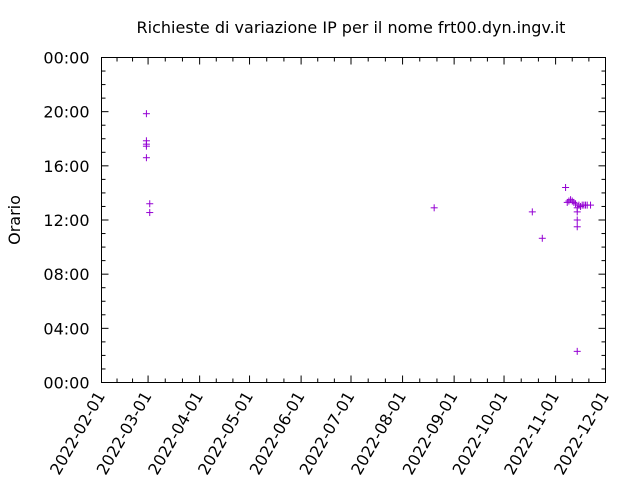 The height and width of the screenshot is (480, 640). What do you see at coordinates (66, 166) in the screenshot?
I see `y-tick-label: 16:00` at bounding box center [66, 166].